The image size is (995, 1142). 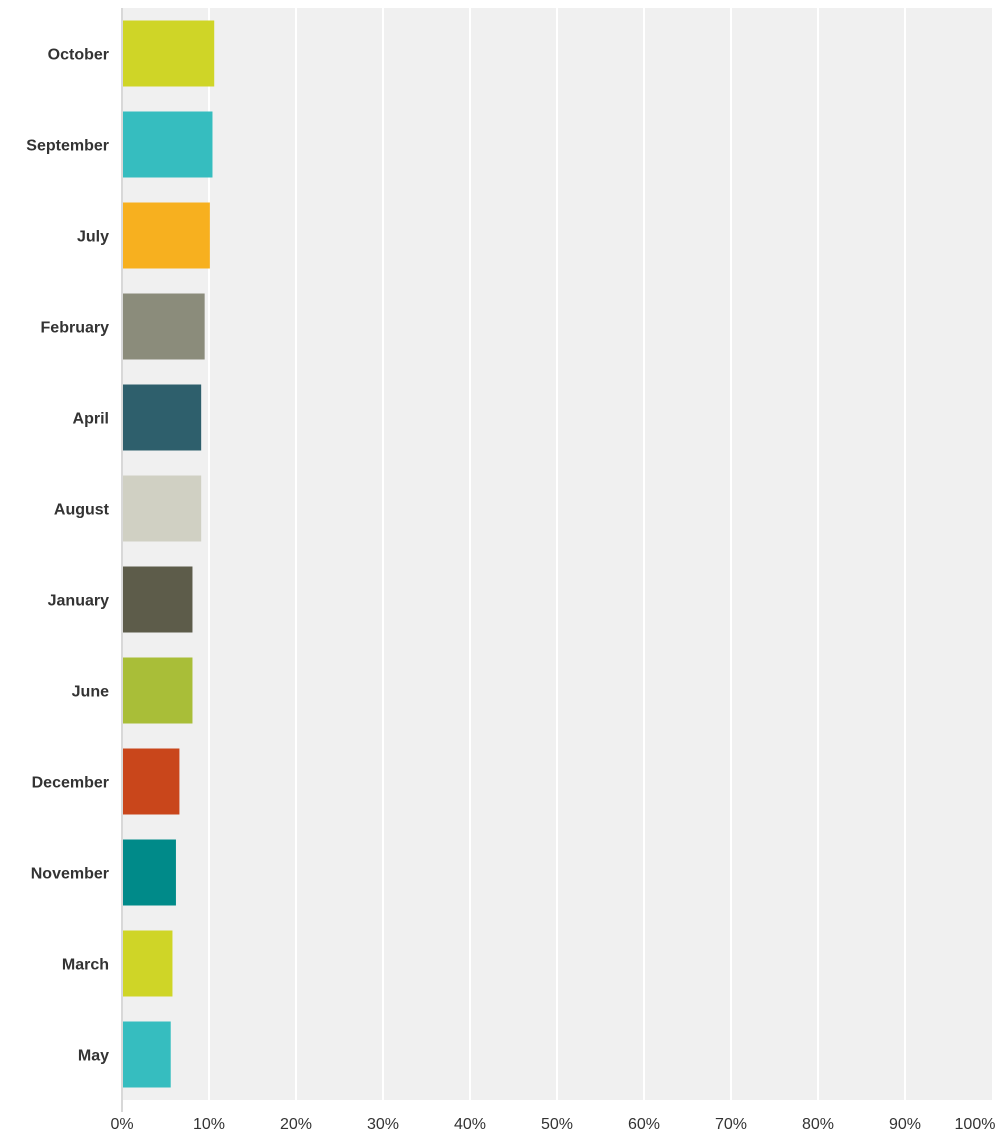 I want to click on bar-december, so click(x=151, y=781).